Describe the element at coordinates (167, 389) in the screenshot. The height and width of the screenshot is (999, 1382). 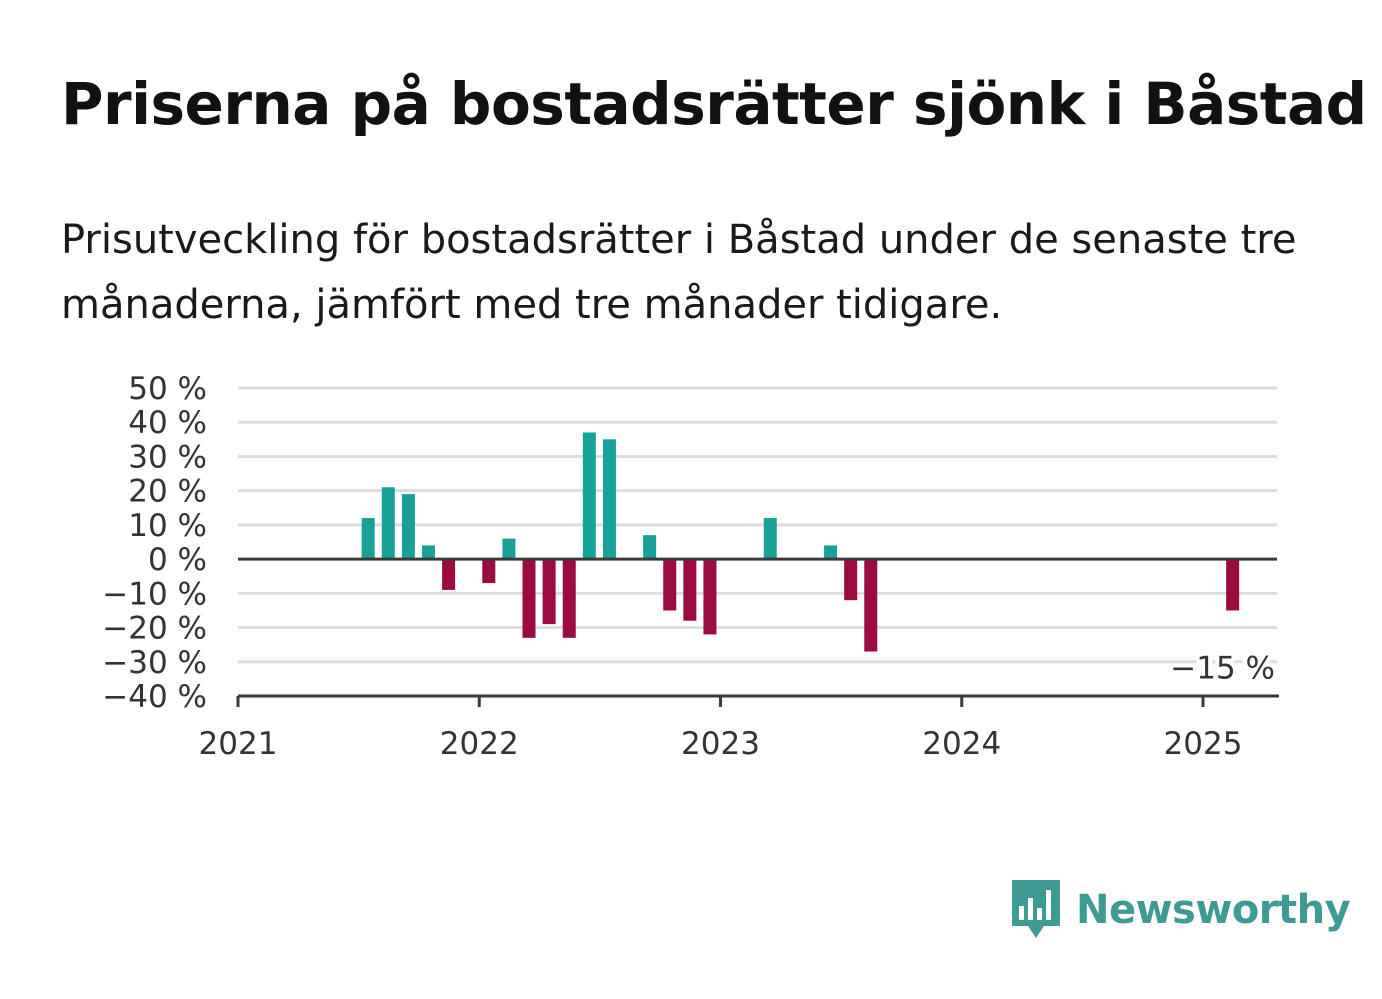
I see `y-tick-label: 50 %` at that location.